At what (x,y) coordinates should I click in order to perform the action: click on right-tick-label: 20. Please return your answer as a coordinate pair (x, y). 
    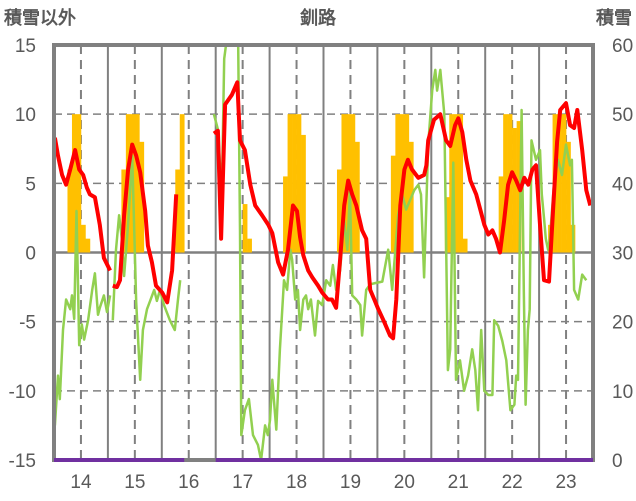
    Looking at the image, I should click on (622, 323).